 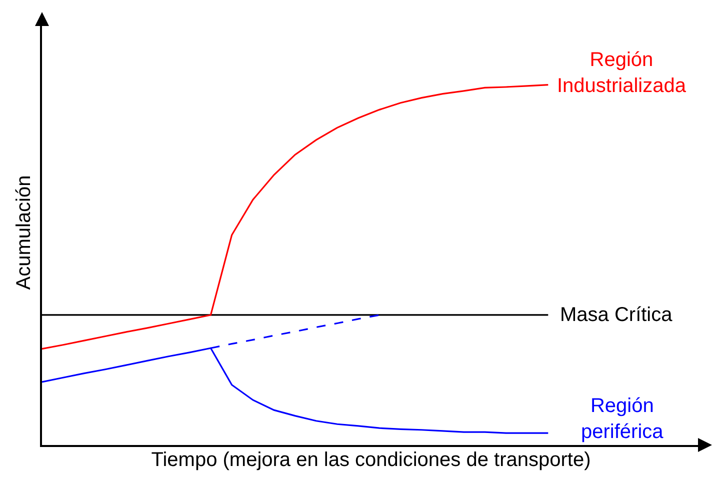 What do you see at coordinates (622, 419) in the screenshot?
I see `series-label: Región periférica` at bounding box center [622, 419].